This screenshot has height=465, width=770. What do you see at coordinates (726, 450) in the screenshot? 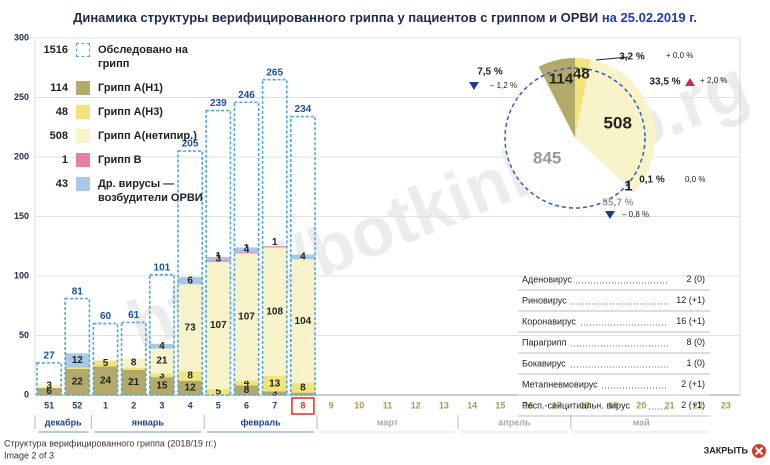
I see `close-label: ЗАКРЫТЬ` at bounding box center [726, 450].